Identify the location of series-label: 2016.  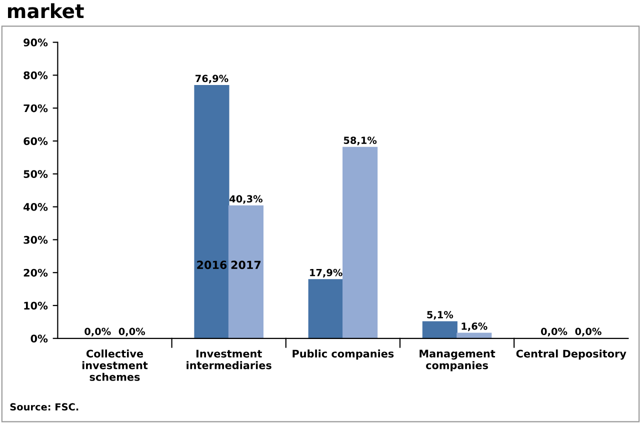
(212, 265).